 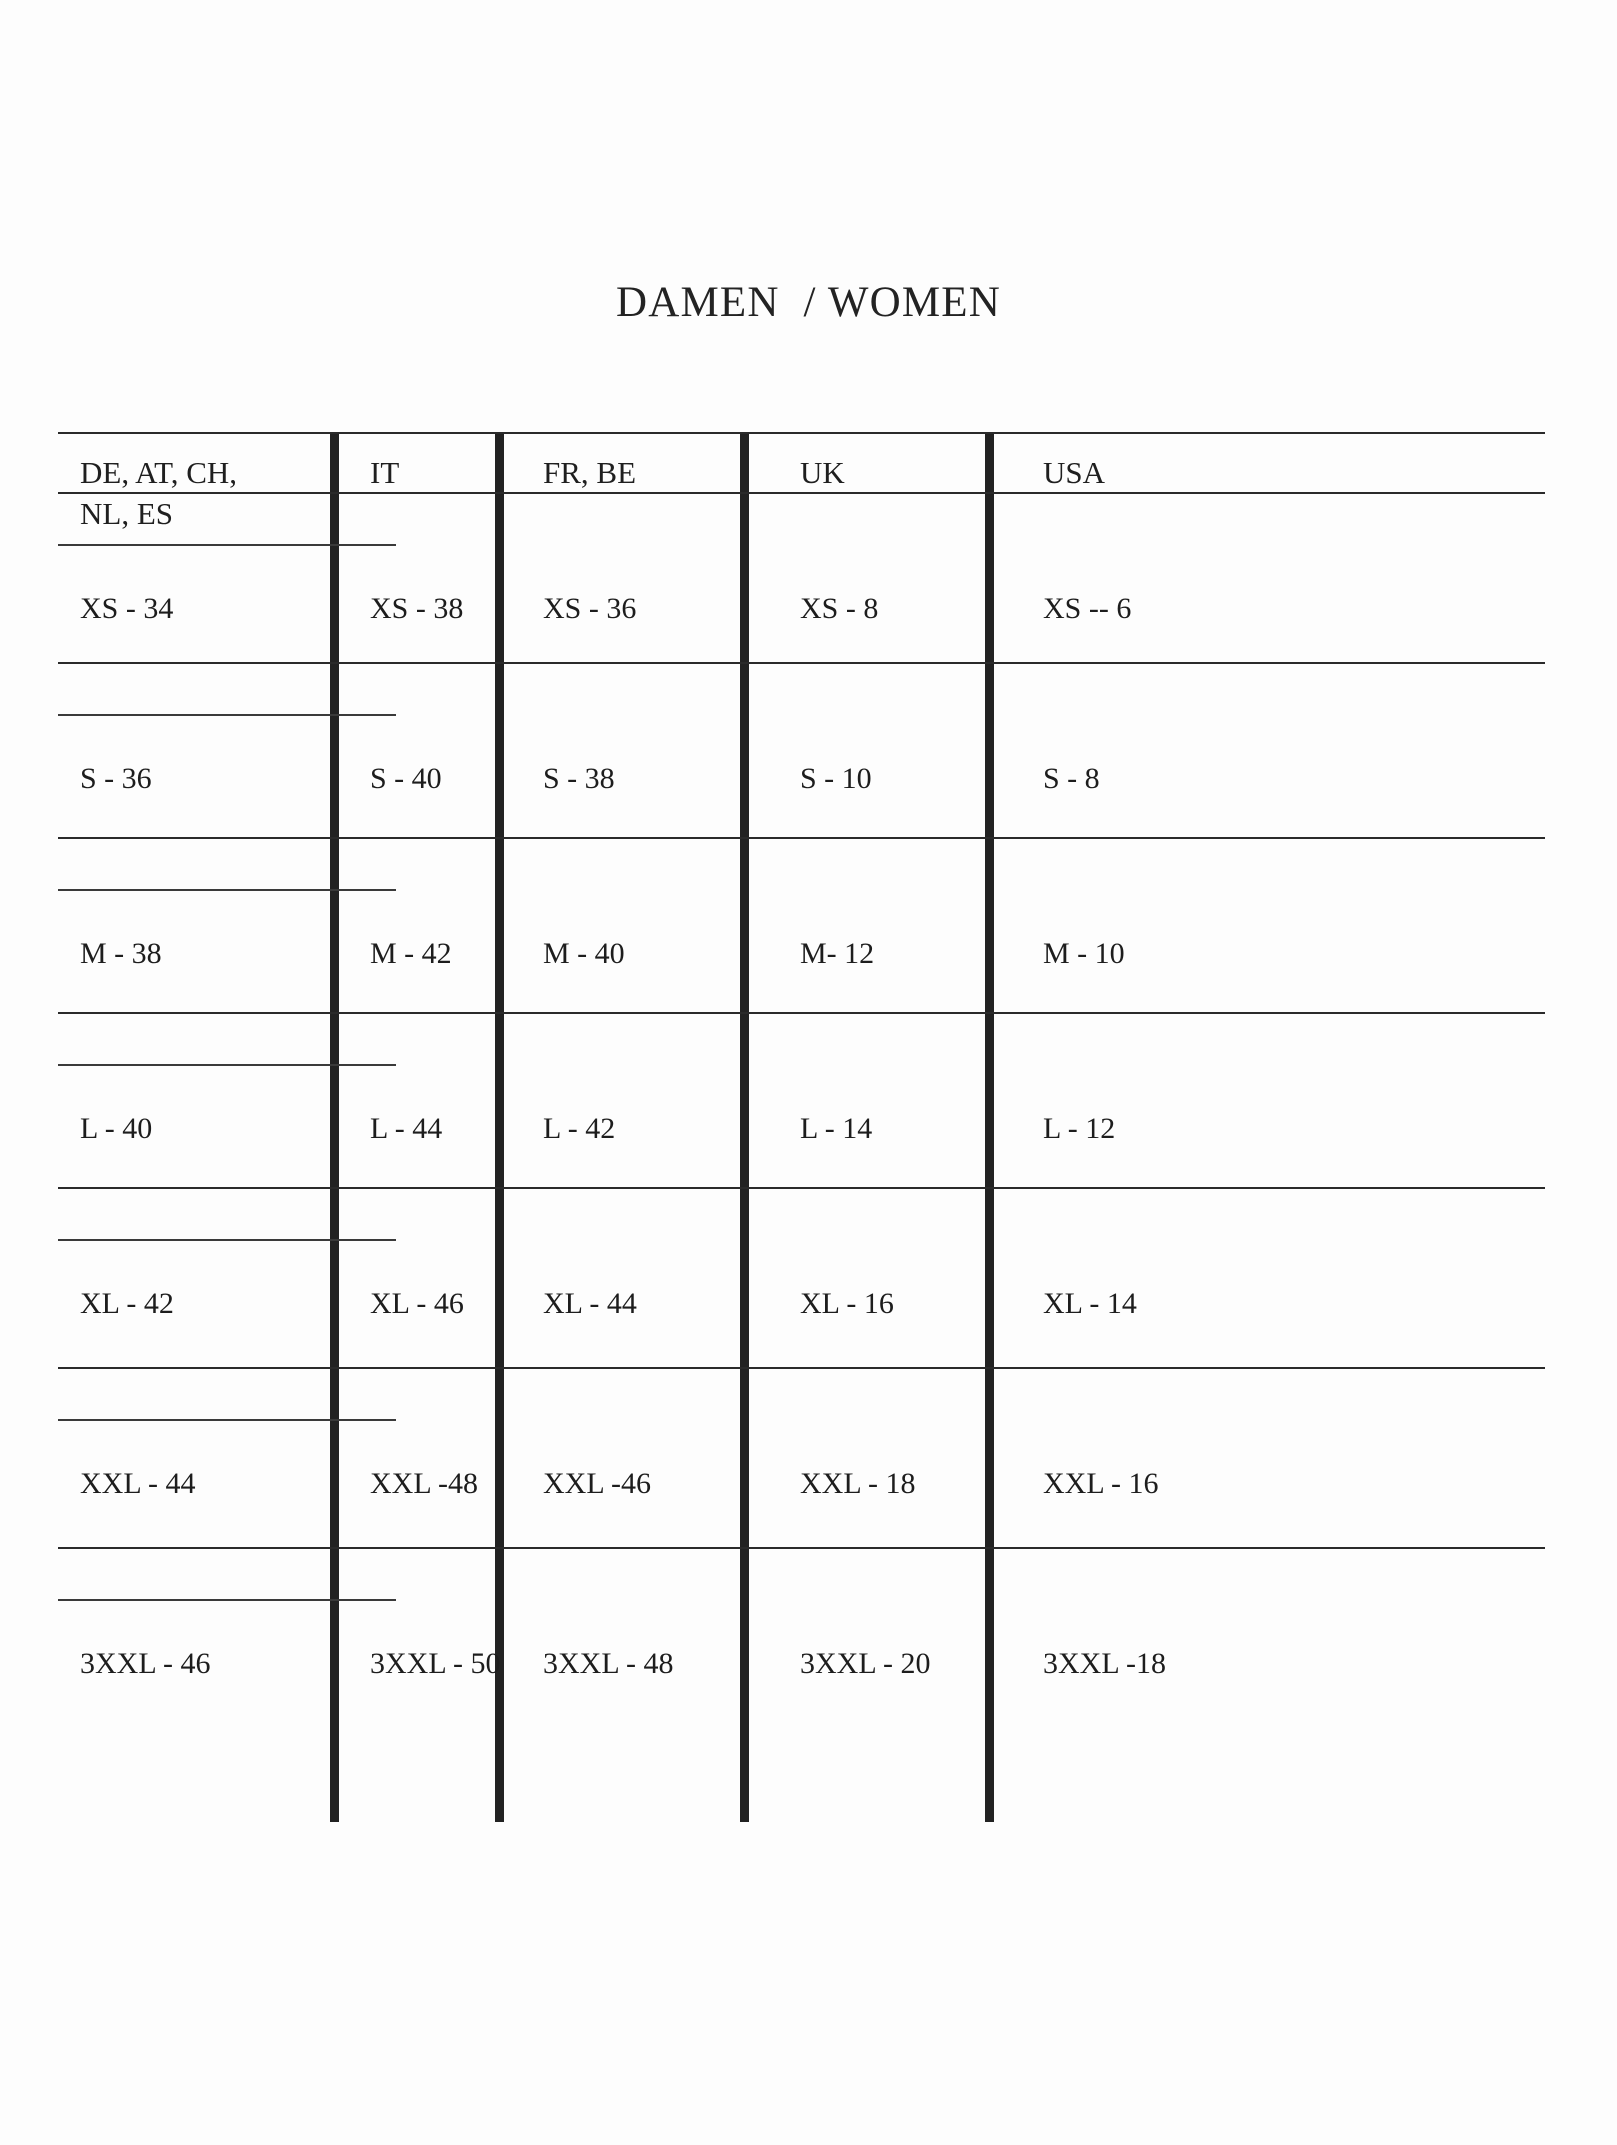 I want to click on cell-xl-usa: XL - 14, so click(x=1090, y=1303).